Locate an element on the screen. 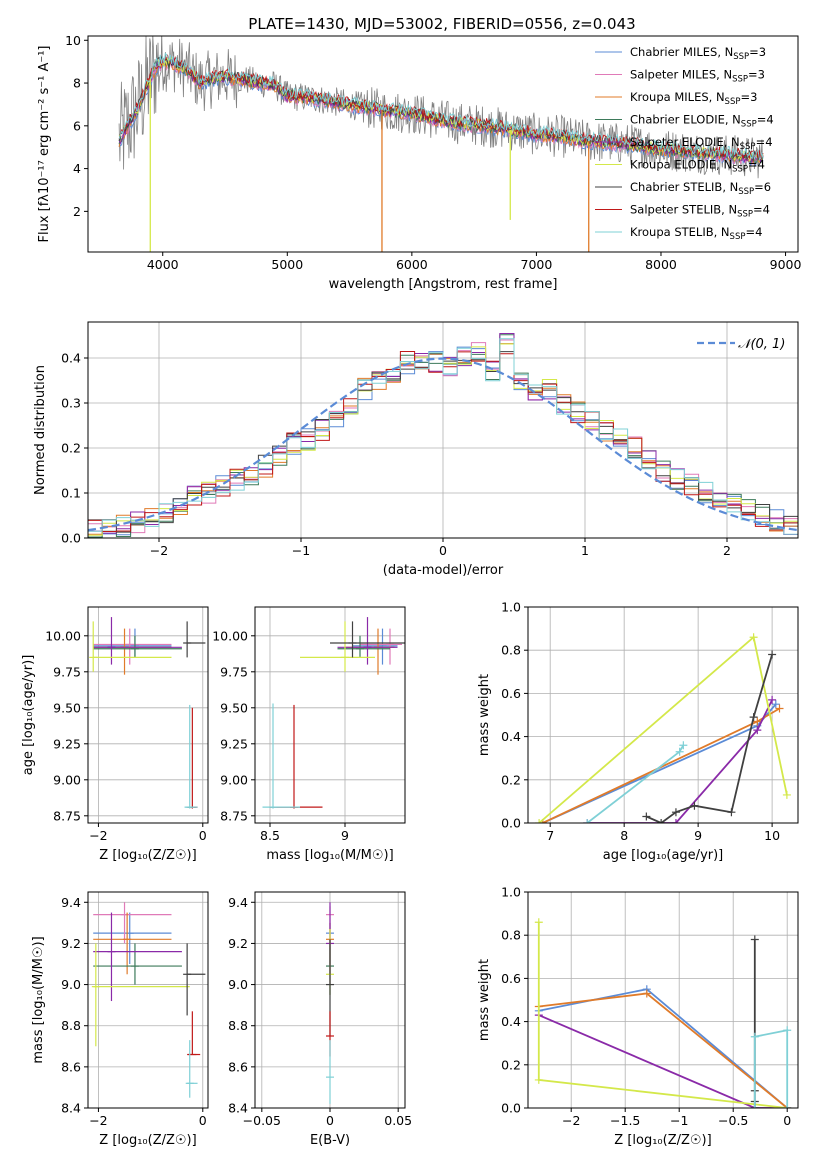  x-tick-label-1: 8 is located at coordinates (624, 835).